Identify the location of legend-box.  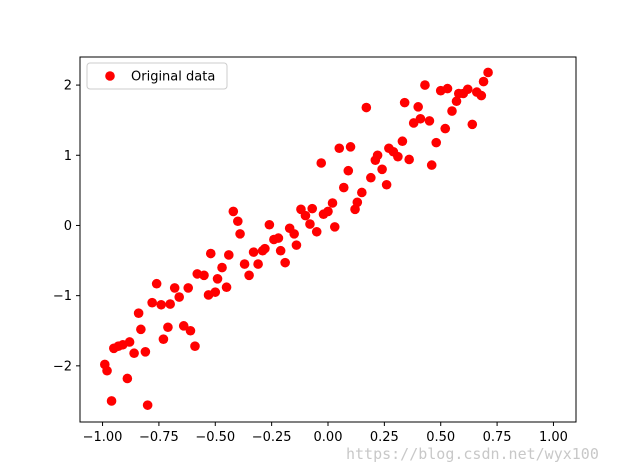
(157, 76).